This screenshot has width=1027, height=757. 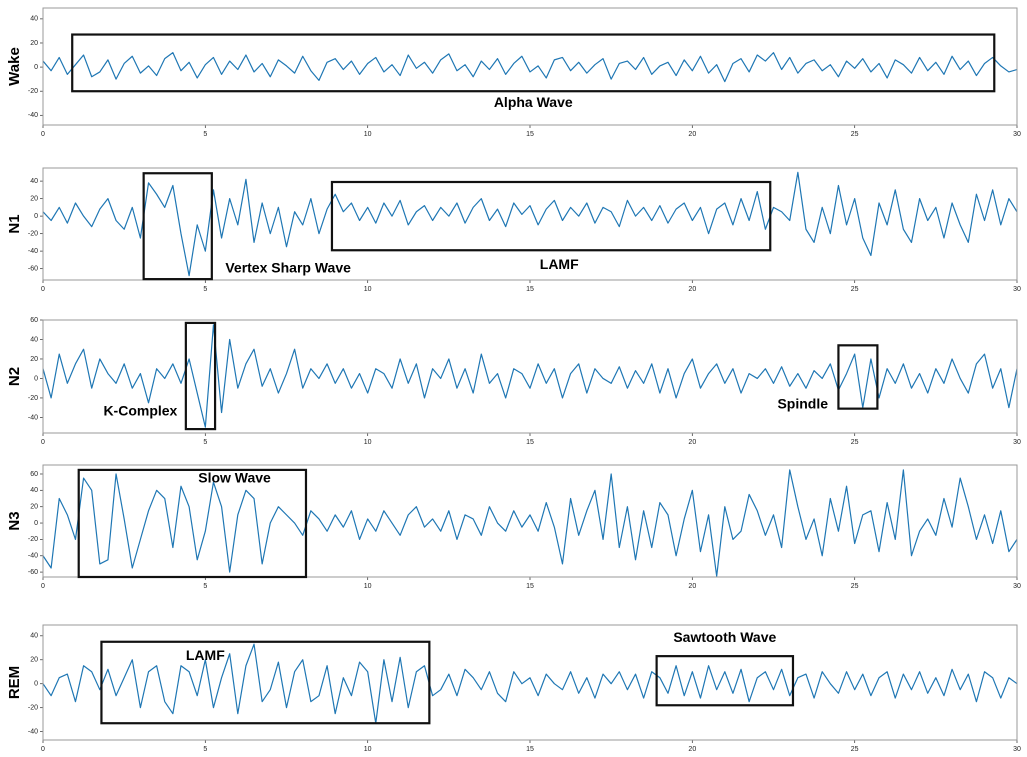 I want to click on y-axis-label: N3, so click(x=14, y=520).